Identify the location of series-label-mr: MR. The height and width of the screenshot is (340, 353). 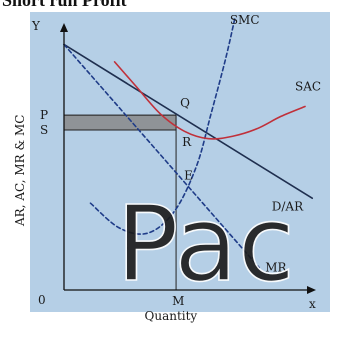
(276, 268).